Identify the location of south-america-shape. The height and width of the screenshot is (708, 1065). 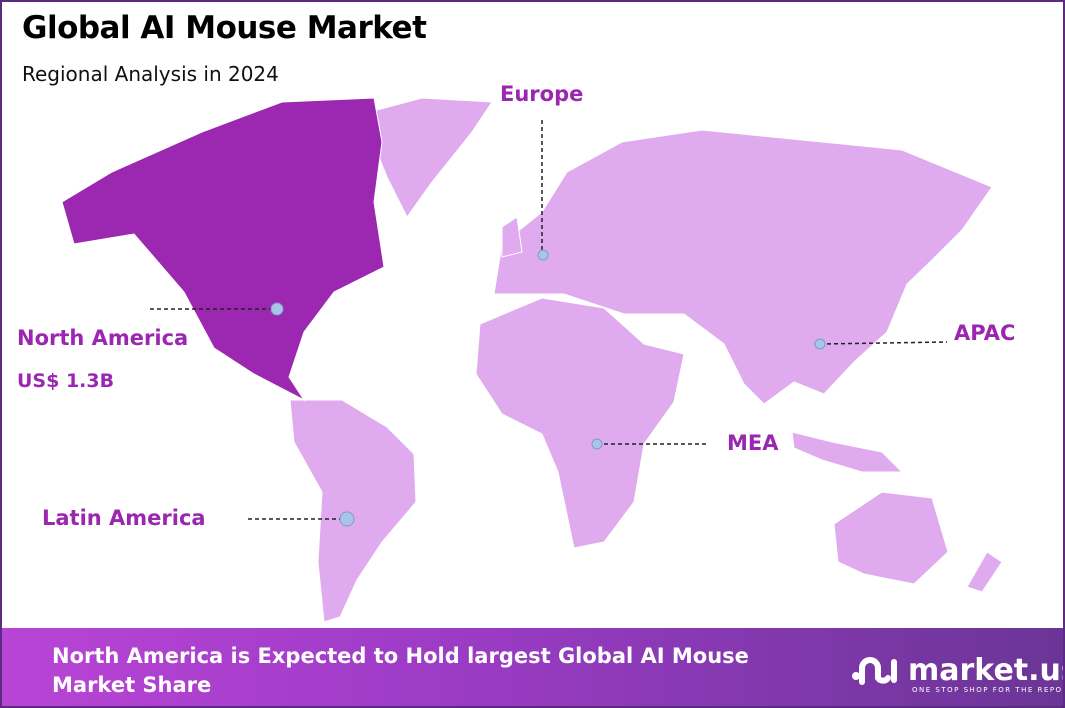
(353, 511).